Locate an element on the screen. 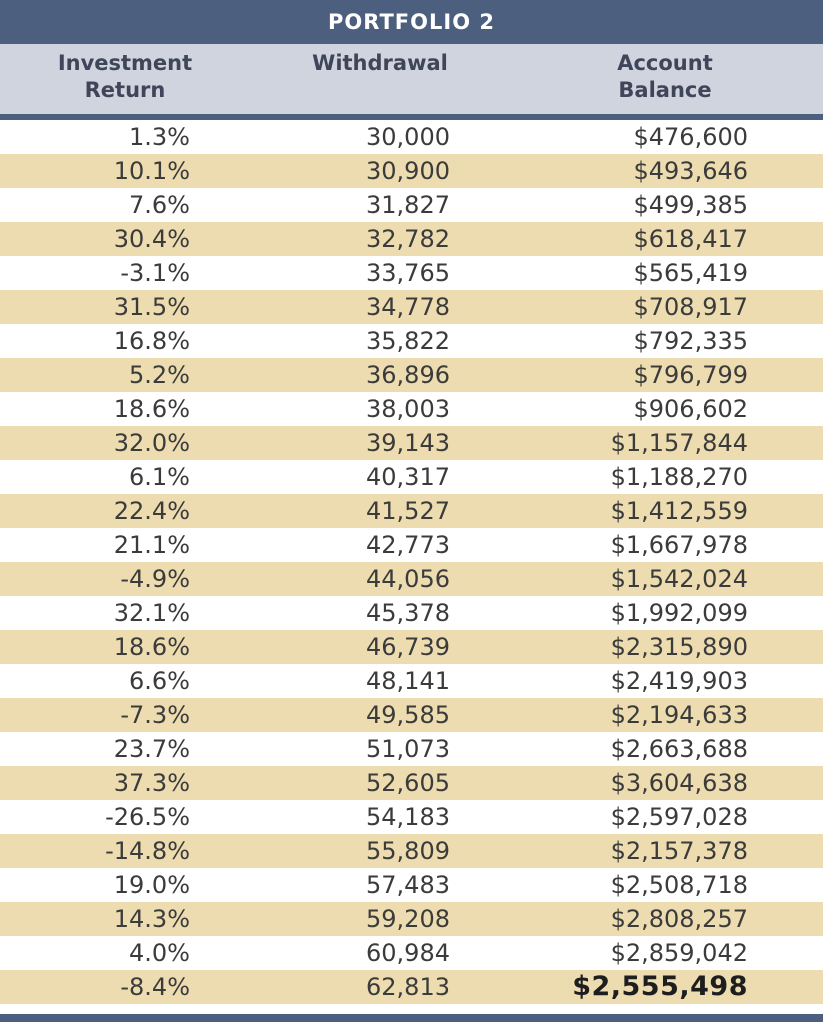 Image resolution: width=823 pixels, height=1024 pixels. cell-account-balance: $1,992,099 is located at coordinates (679, 613).